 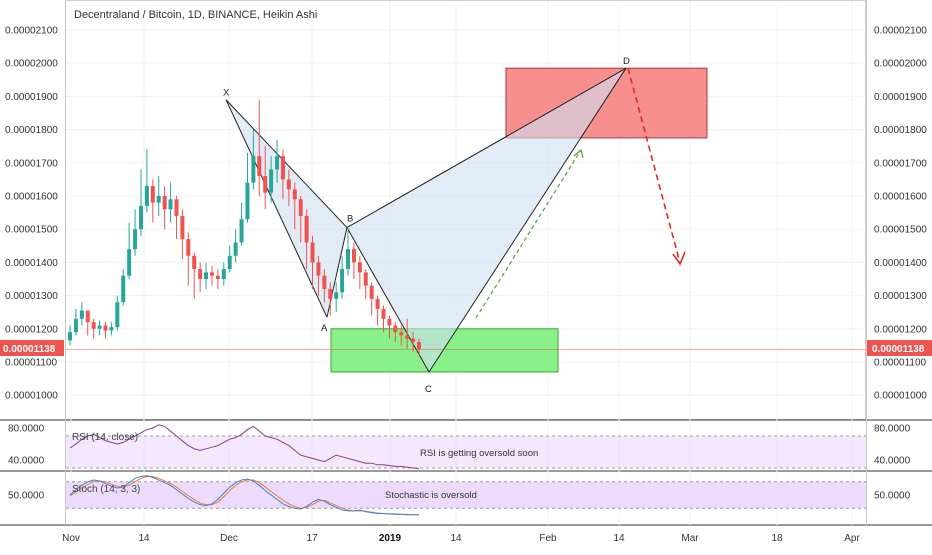 What do you see at coordinates (31, 31) in the screenshot?
I see `price-tick-left: 0.00002100` at bounding box center [31, 31].